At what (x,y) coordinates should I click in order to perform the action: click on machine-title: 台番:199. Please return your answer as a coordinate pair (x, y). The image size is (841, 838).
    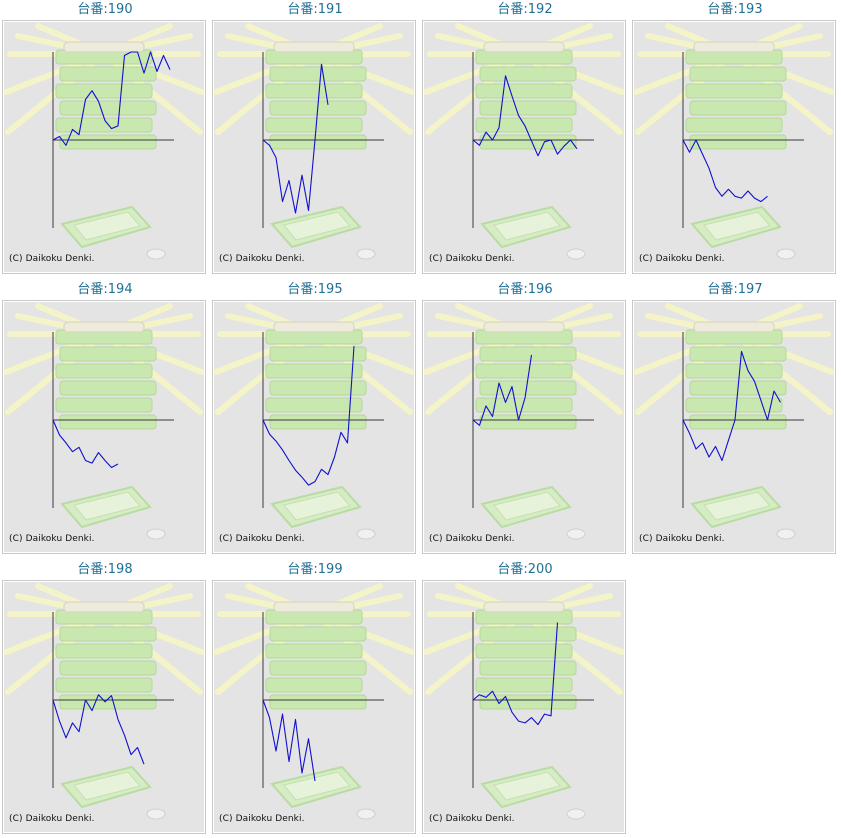
    Looking at the image, I should click on (315, 569).